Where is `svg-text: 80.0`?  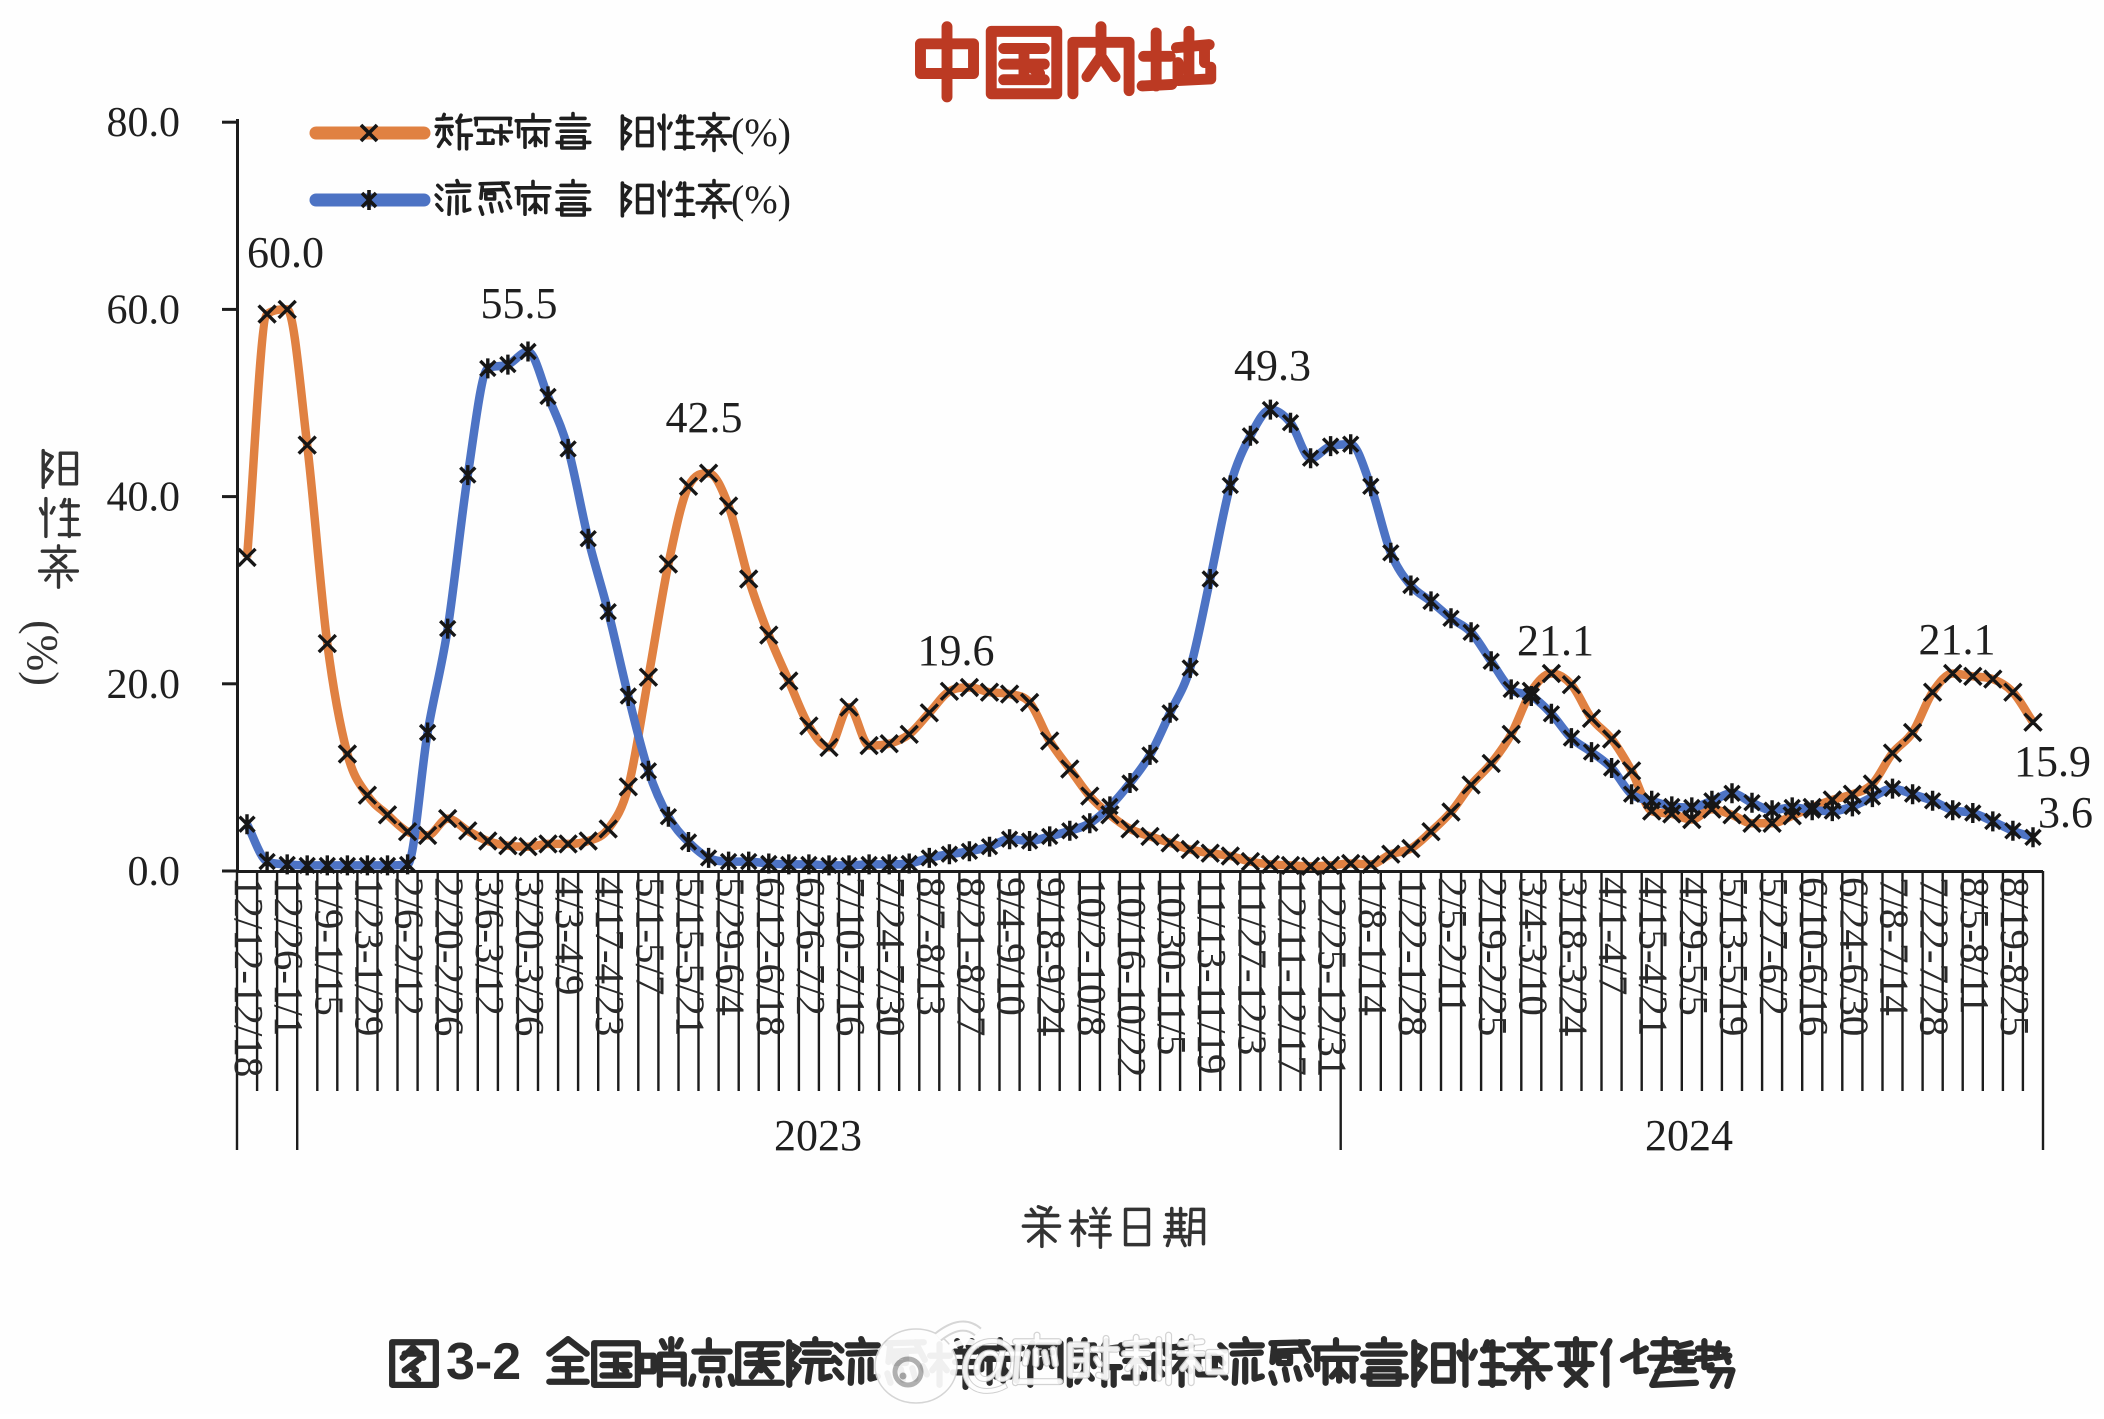 svg-text: 80.0 is located at coordinates (144, 123).